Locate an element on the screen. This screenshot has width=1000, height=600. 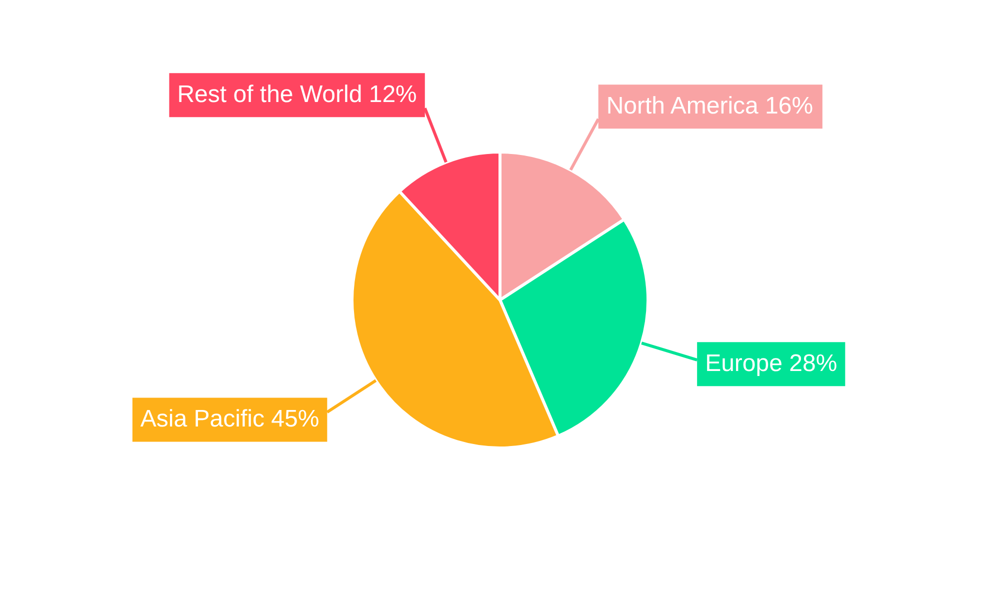
slice-label: North America 16% is located at coordinates (710, 106).